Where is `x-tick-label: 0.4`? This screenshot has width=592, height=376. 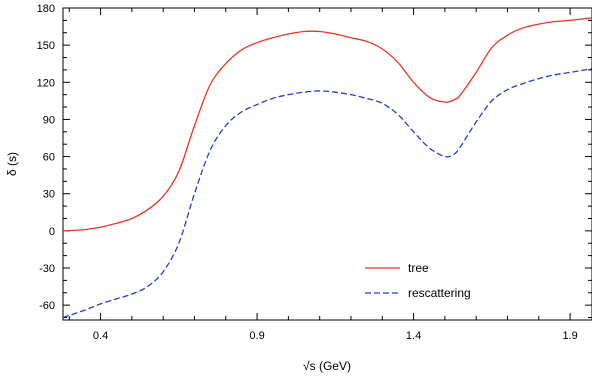
x-tick-label: 0.4 is located at coordinates (100, 336).